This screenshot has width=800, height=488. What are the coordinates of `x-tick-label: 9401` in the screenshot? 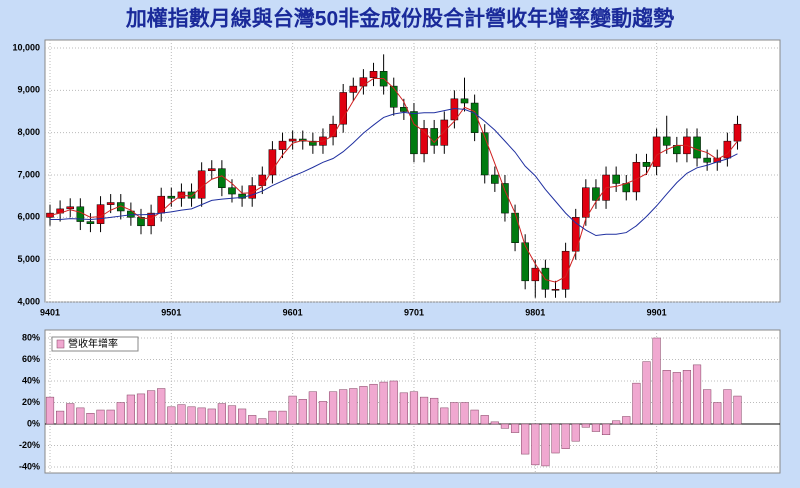 It's located at (50, 312).